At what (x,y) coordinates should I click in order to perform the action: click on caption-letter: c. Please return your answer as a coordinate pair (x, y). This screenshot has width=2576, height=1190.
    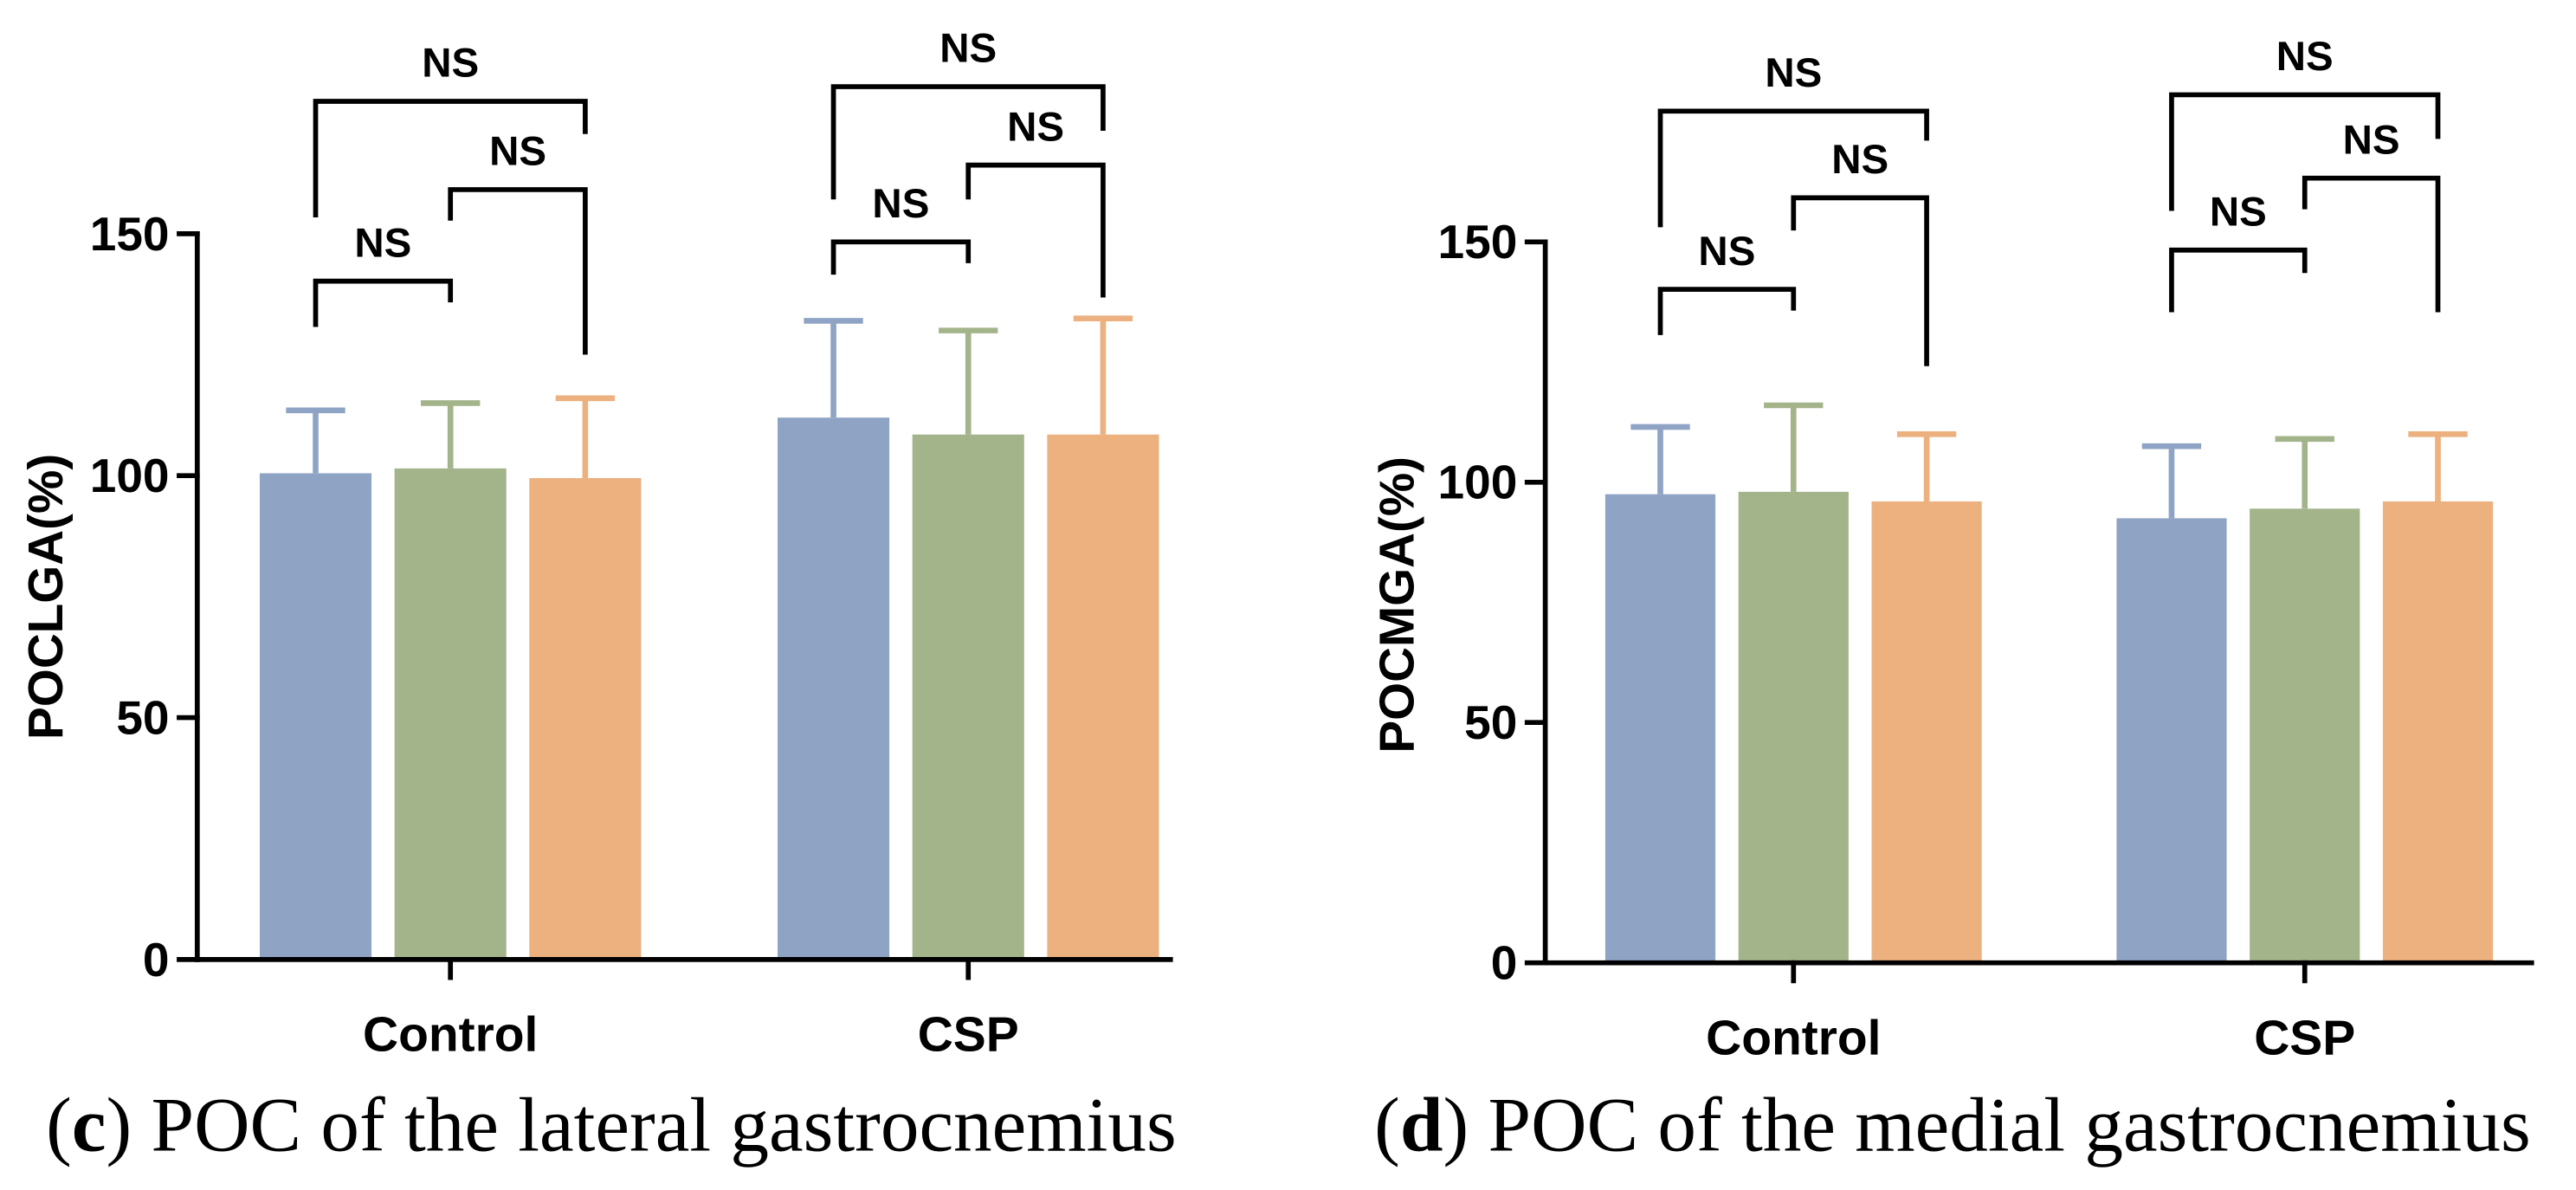
    Looking at the image, I should click on (89, 1125).